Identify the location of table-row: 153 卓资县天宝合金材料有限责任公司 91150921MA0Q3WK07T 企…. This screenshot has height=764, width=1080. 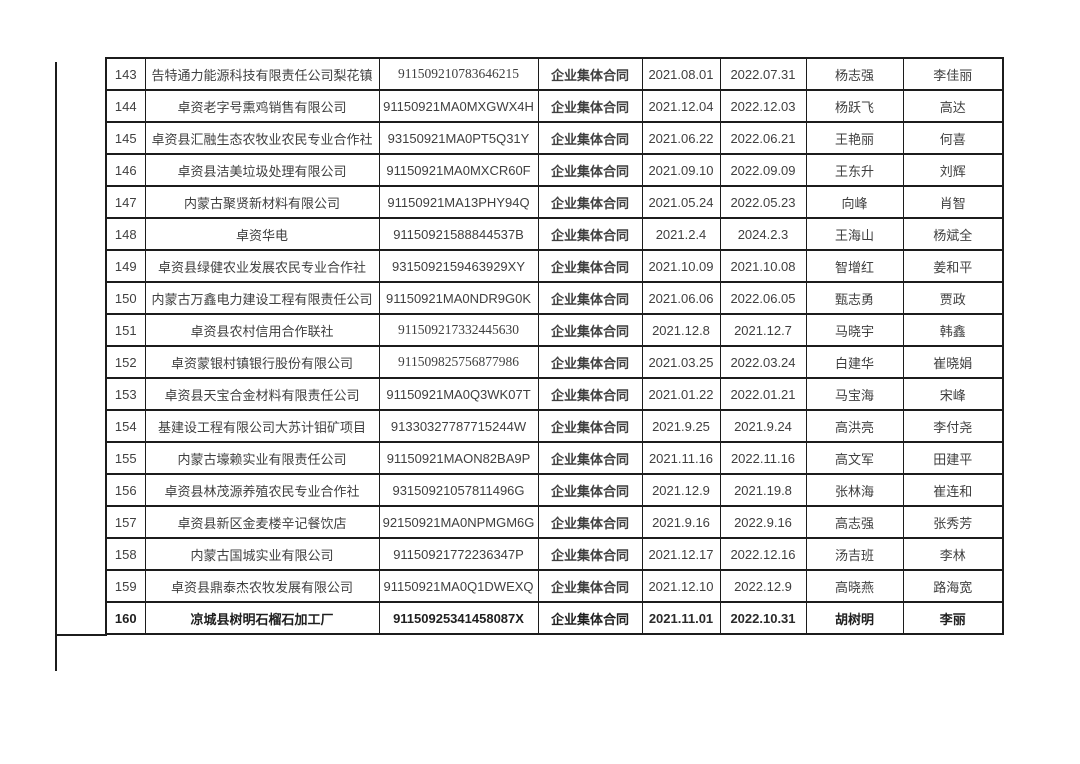
(554, 394).